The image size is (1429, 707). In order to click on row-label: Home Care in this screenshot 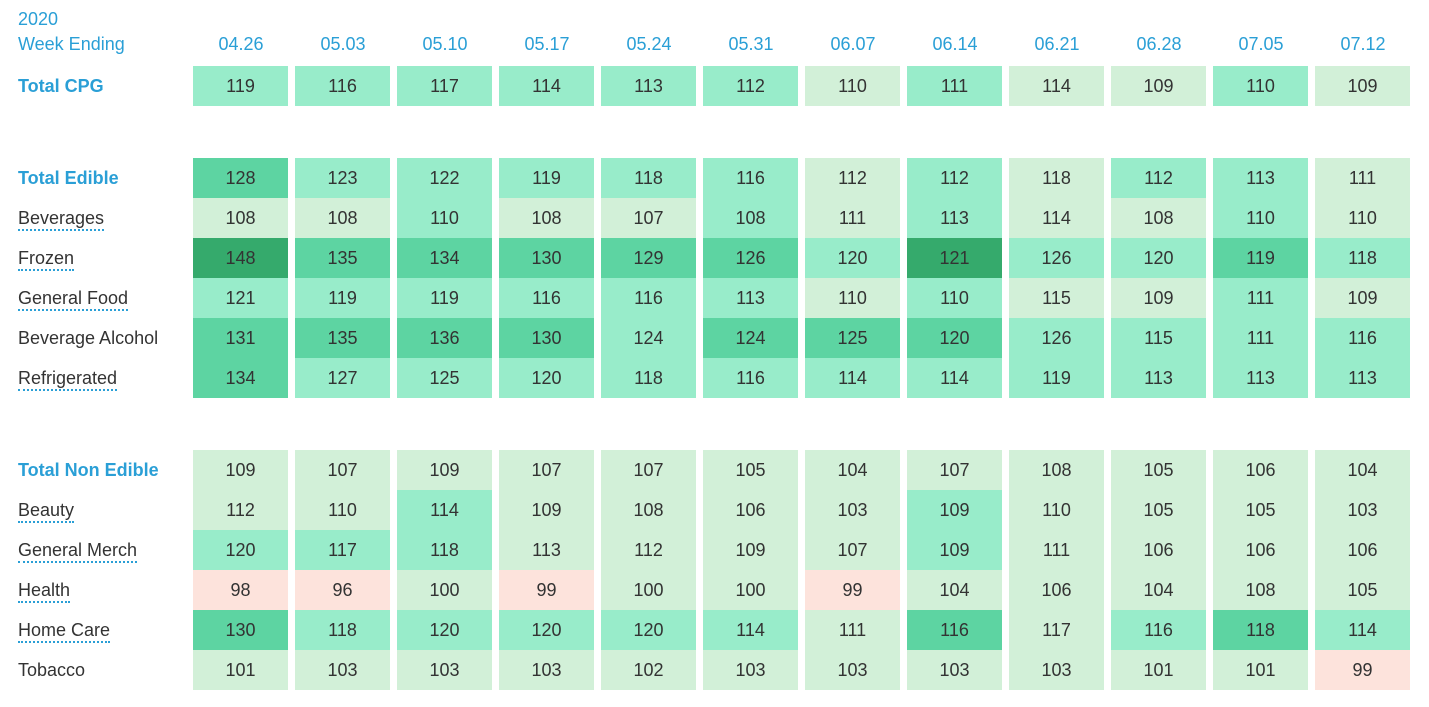, I will do `click(64, 630)`.